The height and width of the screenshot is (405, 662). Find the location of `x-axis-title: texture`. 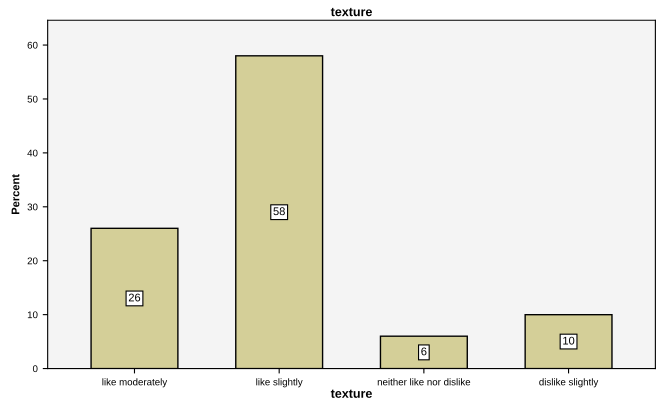

x-axis-title: texture is located at coordinates (351, 394).